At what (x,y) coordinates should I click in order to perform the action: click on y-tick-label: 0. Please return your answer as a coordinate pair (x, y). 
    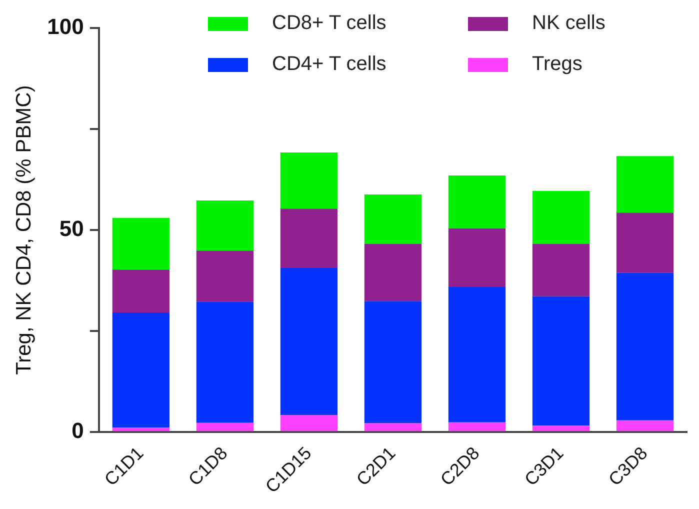
    Looking at the image, I should click on (78, 431).